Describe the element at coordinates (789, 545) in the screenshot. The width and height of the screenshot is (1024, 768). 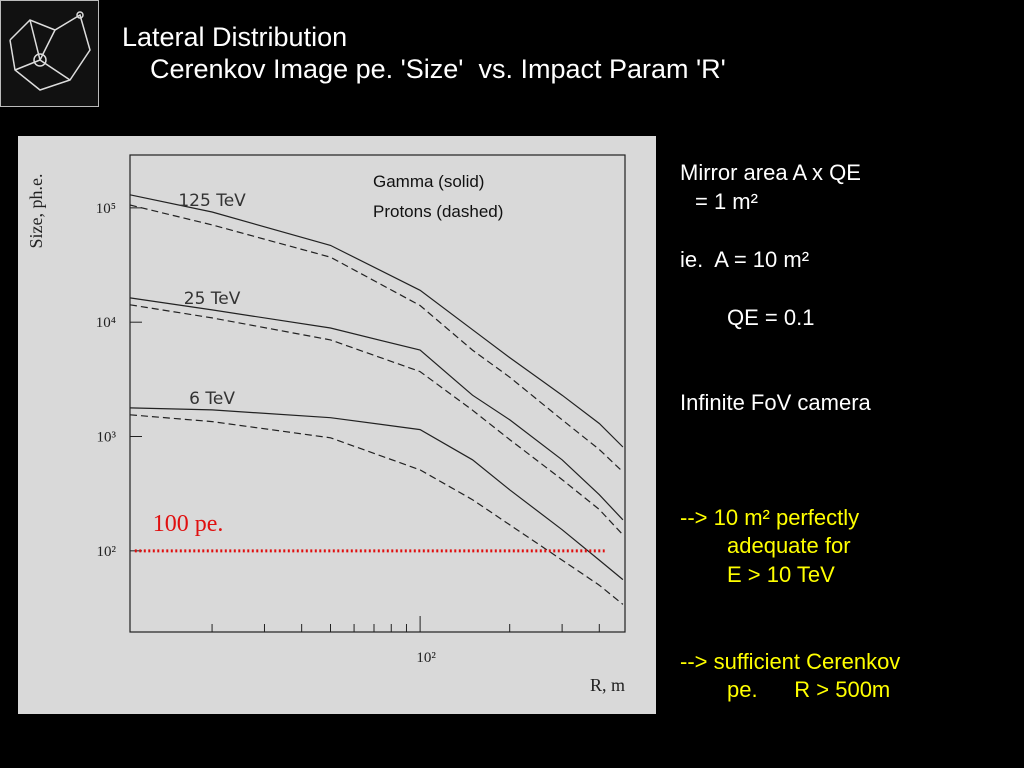
I see `note-line: adequate for` at that location.